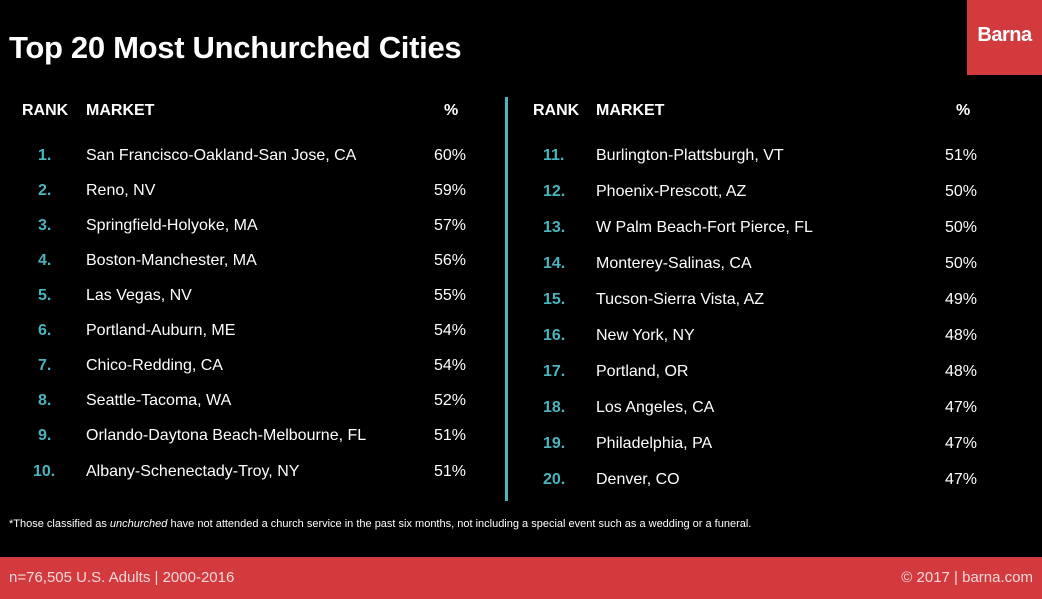 The width and height of the screenshot is (1042, 599). What do you see at coordinates (45, 295) in the screenshot?
I see `rank-cell: 5.` at bounding box center [45, 295].